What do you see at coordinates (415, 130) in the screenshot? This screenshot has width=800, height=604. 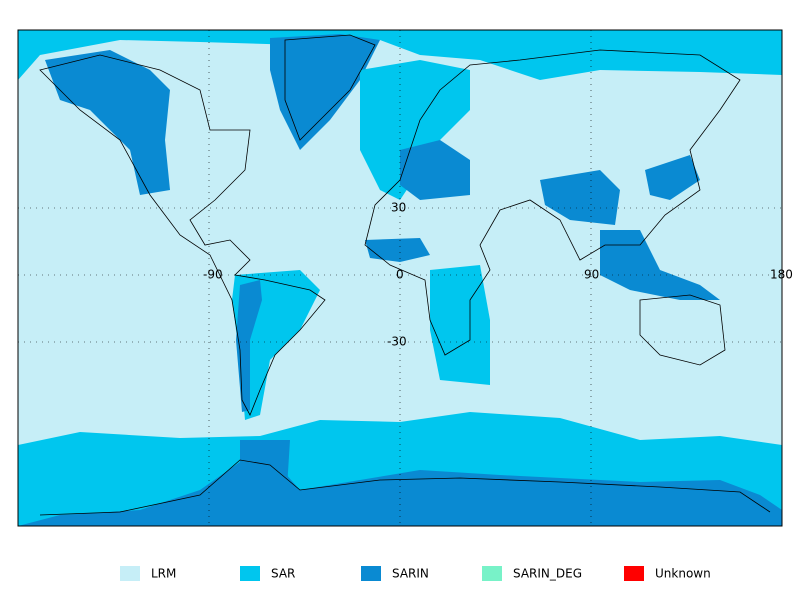 I see `sar-area` at bounding box center [415, 130].